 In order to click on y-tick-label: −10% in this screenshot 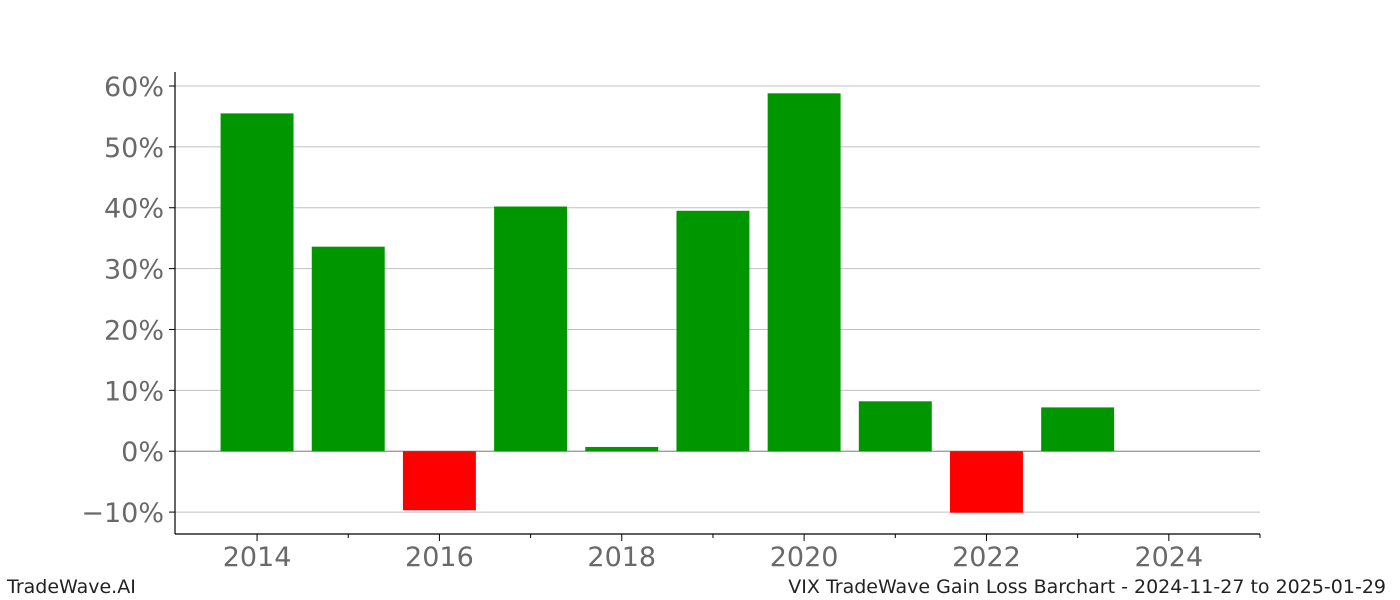, I will do `click(122, 513)`.